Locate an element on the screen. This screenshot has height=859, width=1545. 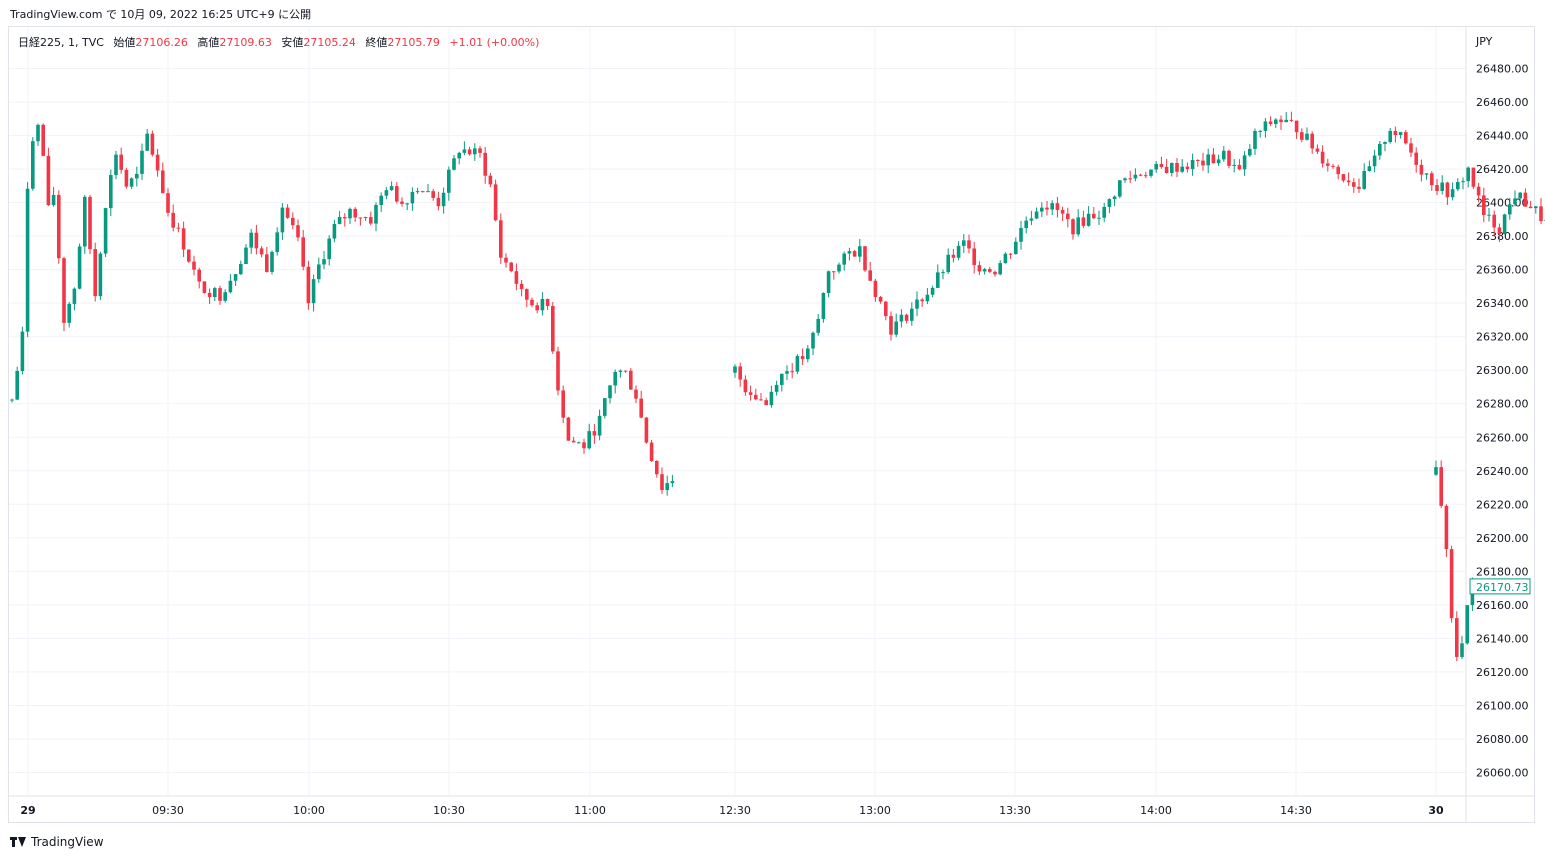
time-tick-label: 12:30 is located at coordinates (735, 810).